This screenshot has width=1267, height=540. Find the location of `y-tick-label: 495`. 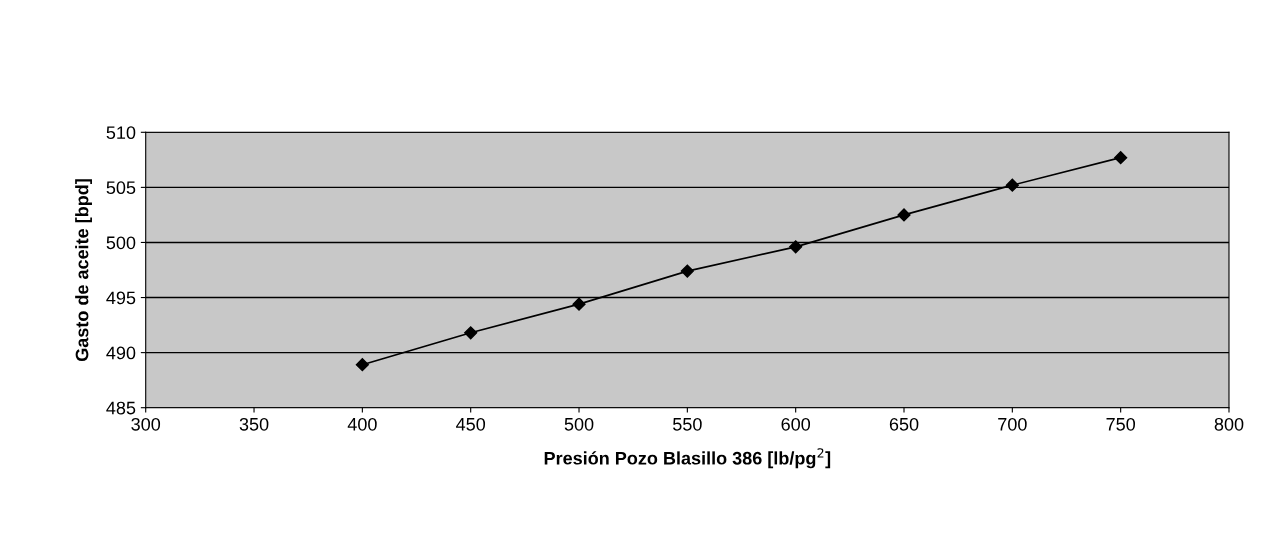

y-tick-label: 495 is located at coordinates (121, 298).